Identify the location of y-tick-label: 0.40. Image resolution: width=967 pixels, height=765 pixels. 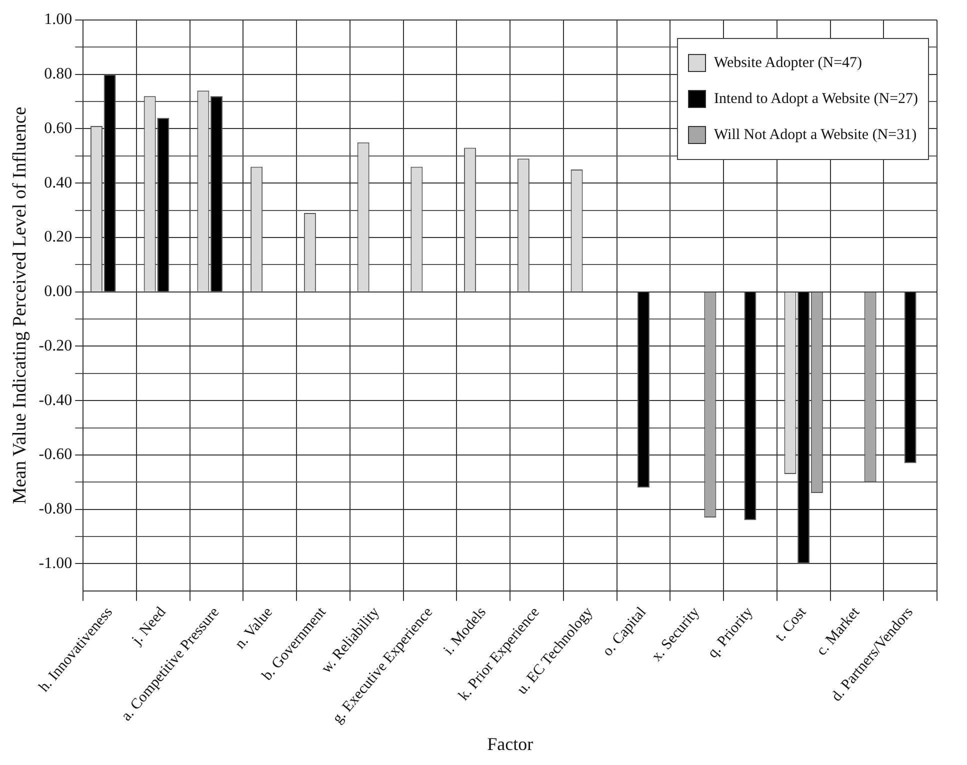
(58, 183).